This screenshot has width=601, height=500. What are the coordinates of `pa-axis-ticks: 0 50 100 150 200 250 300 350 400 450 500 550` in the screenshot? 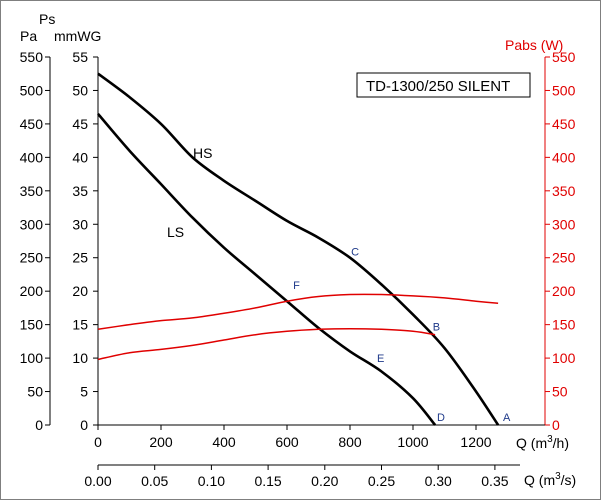 It's located at (35, 241).